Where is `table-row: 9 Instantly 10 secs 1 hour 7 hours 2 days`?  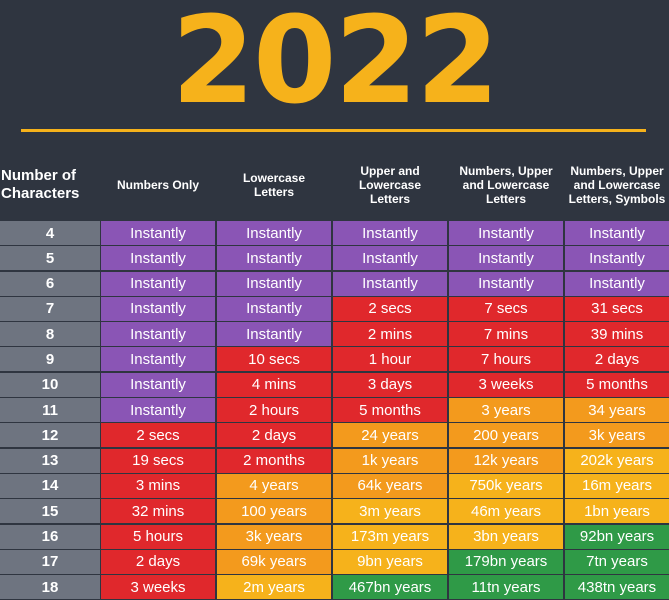
table-row: 9 Instantly 10 secs 1 hour 7 hours 2 days is located at coordinates (334, 359).